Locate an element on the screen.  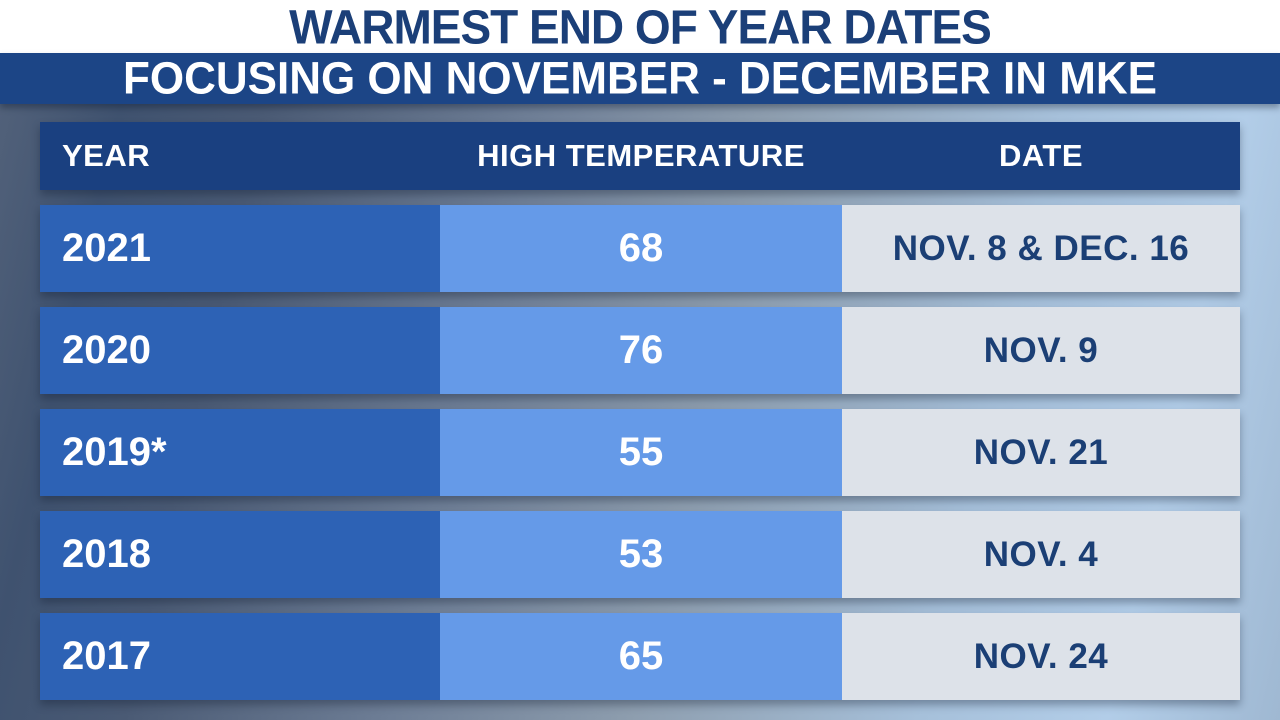
table-row: 2020 76 NOV. 9 is located at coordinates (640, 350).